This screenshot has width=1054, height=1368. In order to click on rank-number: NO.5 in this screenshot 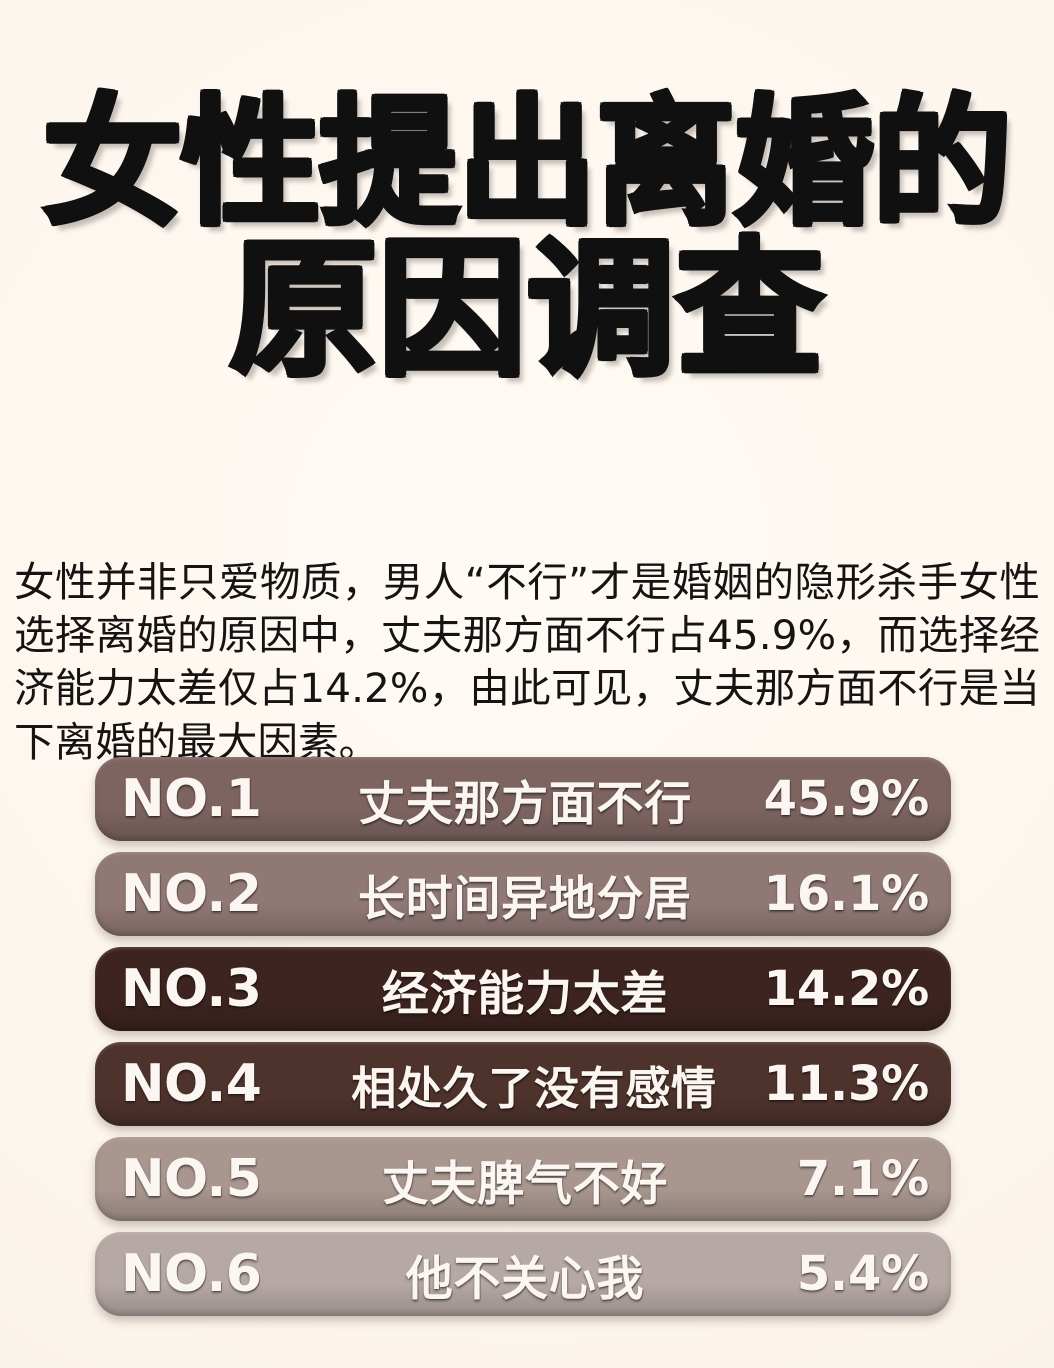, I will do `click(191, 1179)`.